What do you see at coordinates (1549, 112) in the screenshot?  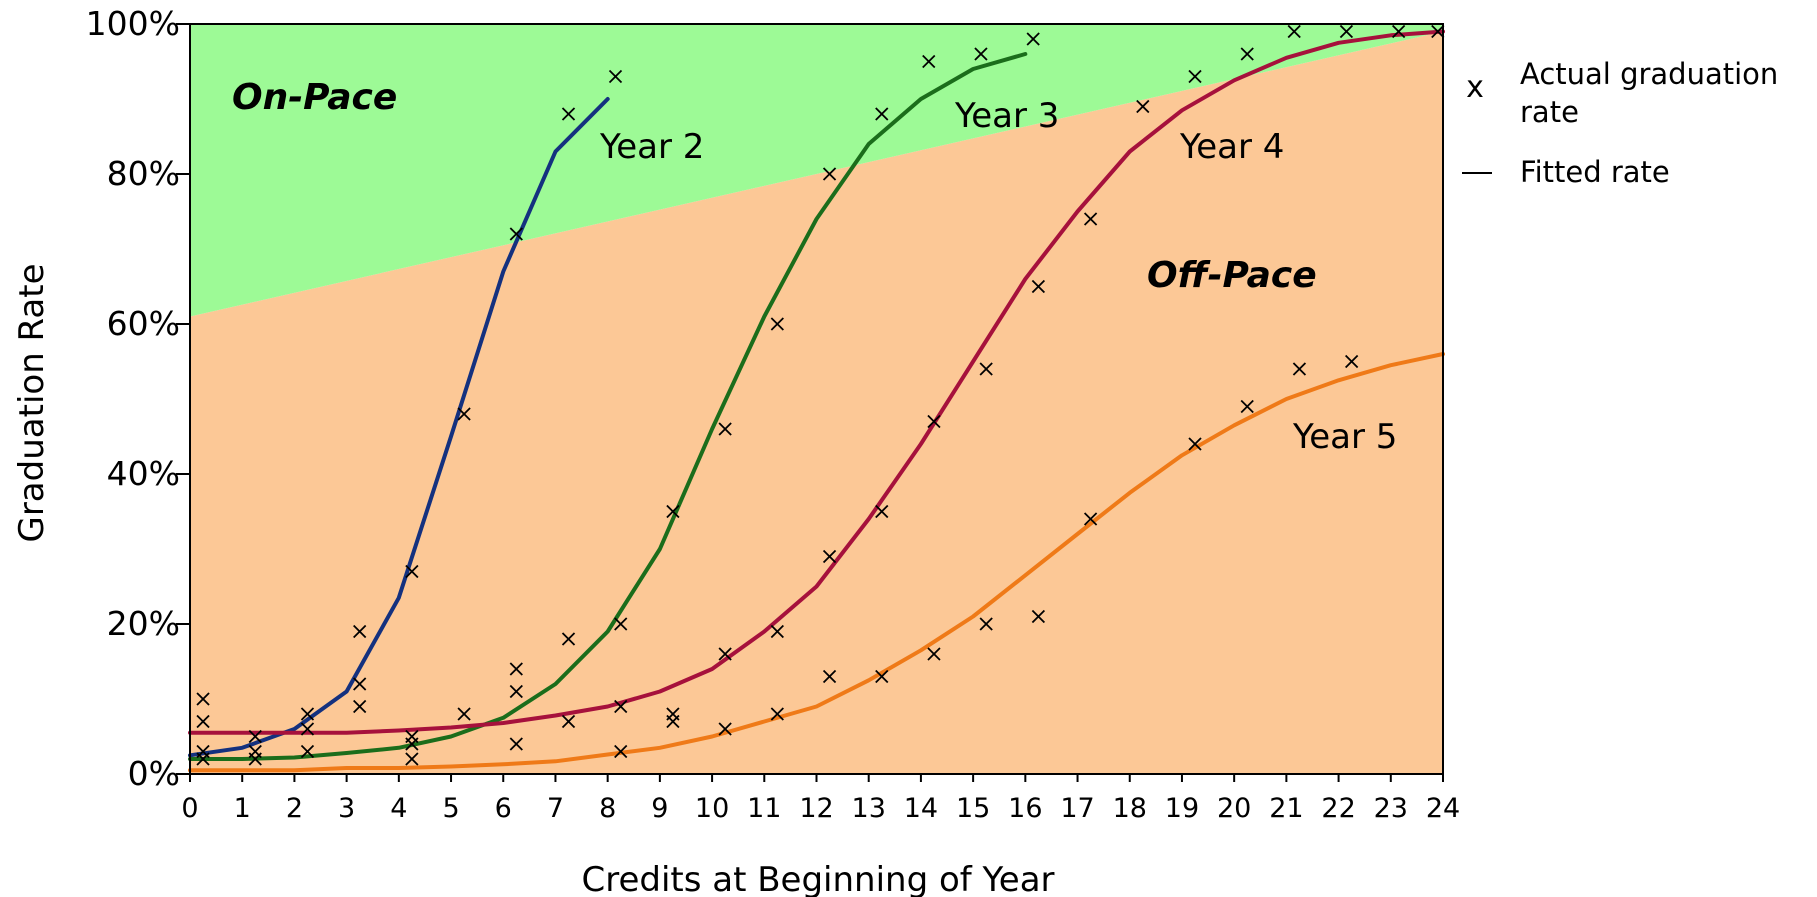 I see `legend-item-actual-line2: rate` at bounding box center [1549, 112].